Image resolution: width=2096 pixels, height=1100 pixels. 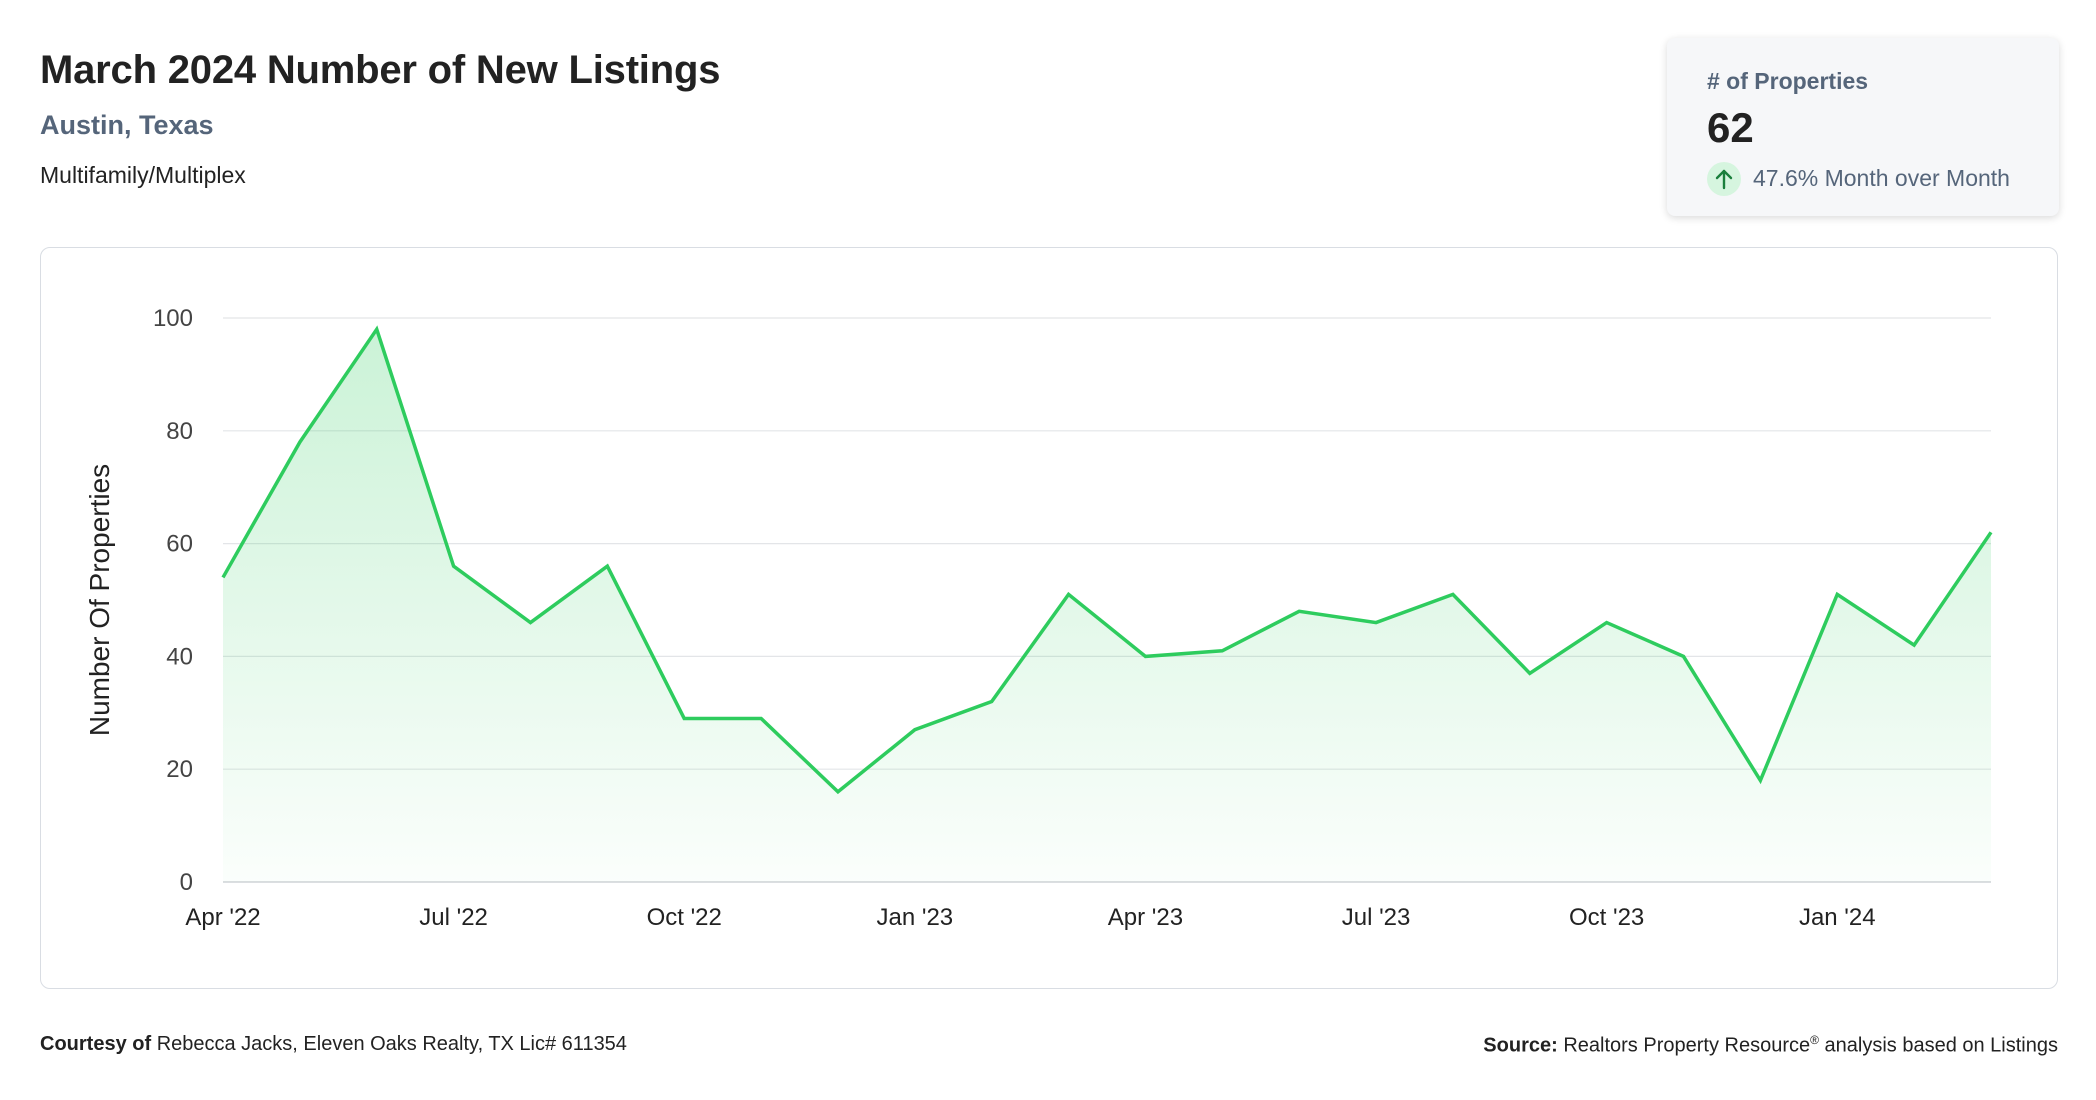 I want to click on x-tick-label: Oct '22, so click(x=684, y=917).